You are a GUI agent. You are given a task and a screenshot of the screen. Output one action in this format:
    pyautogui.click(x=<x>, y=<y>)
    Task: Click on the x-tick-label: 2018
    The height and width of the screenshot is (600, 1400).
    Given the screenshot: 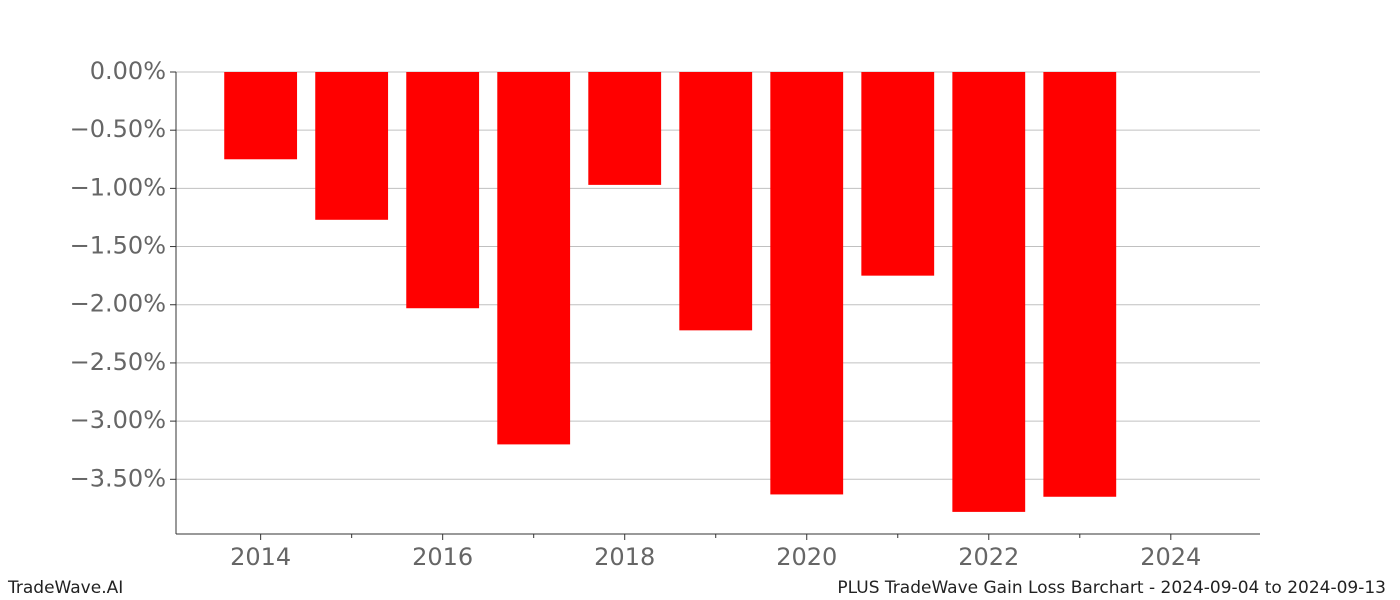 What is the action you would take?
    pyautogui.click(x=624, y=557)
    